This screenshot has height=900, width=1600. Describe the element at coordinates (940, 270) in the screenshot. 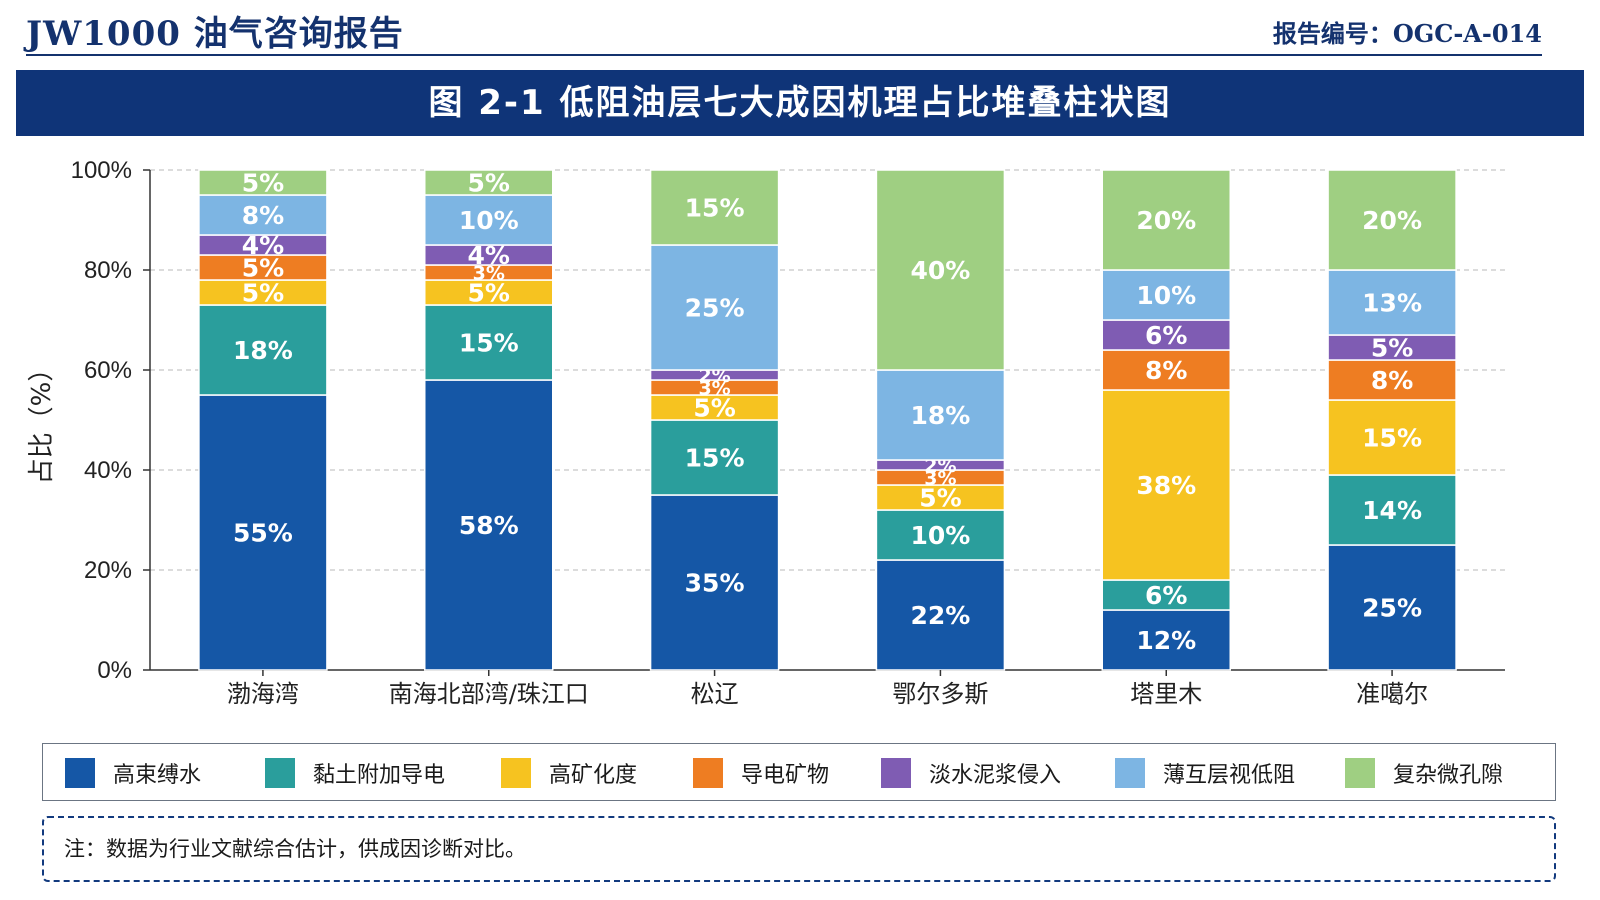

I see `data-label: 40%` at that location.